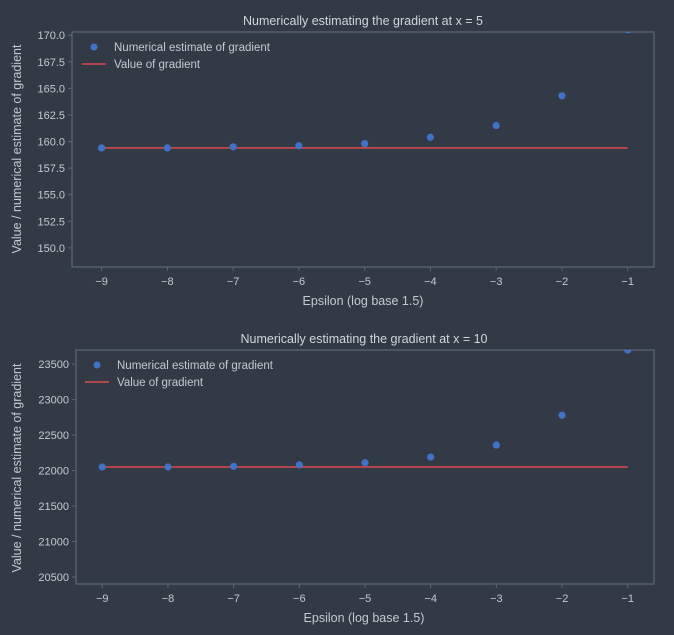 The height and width of the screenshot is (635, 674). What do you see at coordinates (364, 92) in the screenshot?
I see `plot-area` at bounding box center [364, 92].